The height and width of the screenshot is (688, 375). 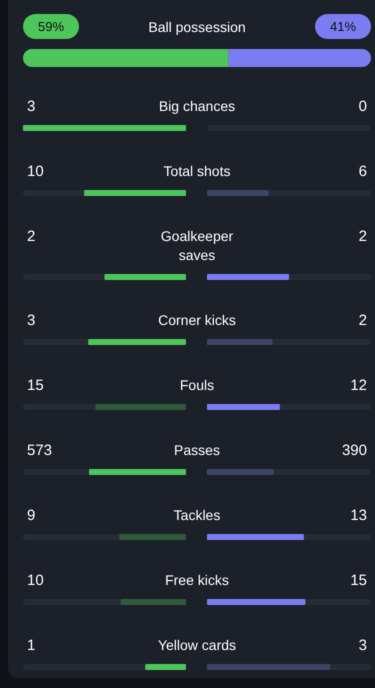 I want to click on data-label: 0, so click(x=362, y=106).